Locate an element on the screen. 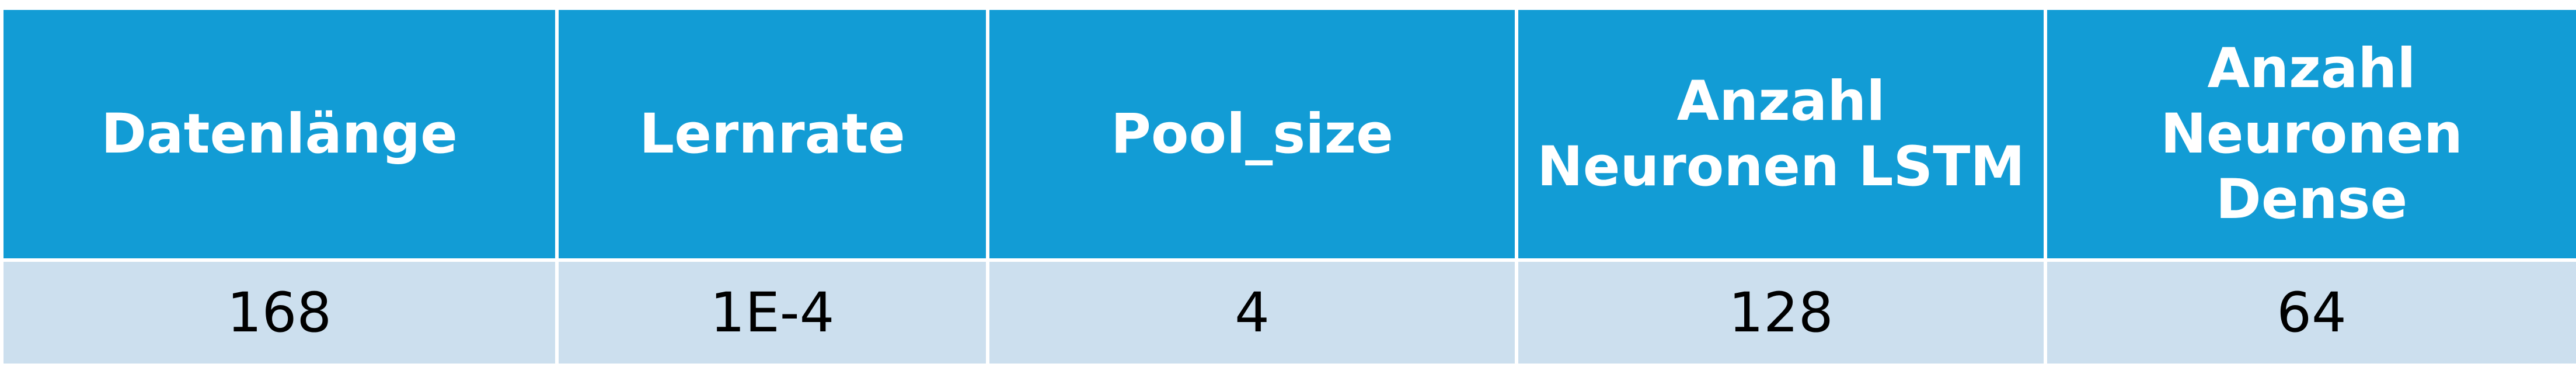 This screenshot has width=2576, height=391. header-dense-line-2: Neuronen is located at coordinates (2311, 134).